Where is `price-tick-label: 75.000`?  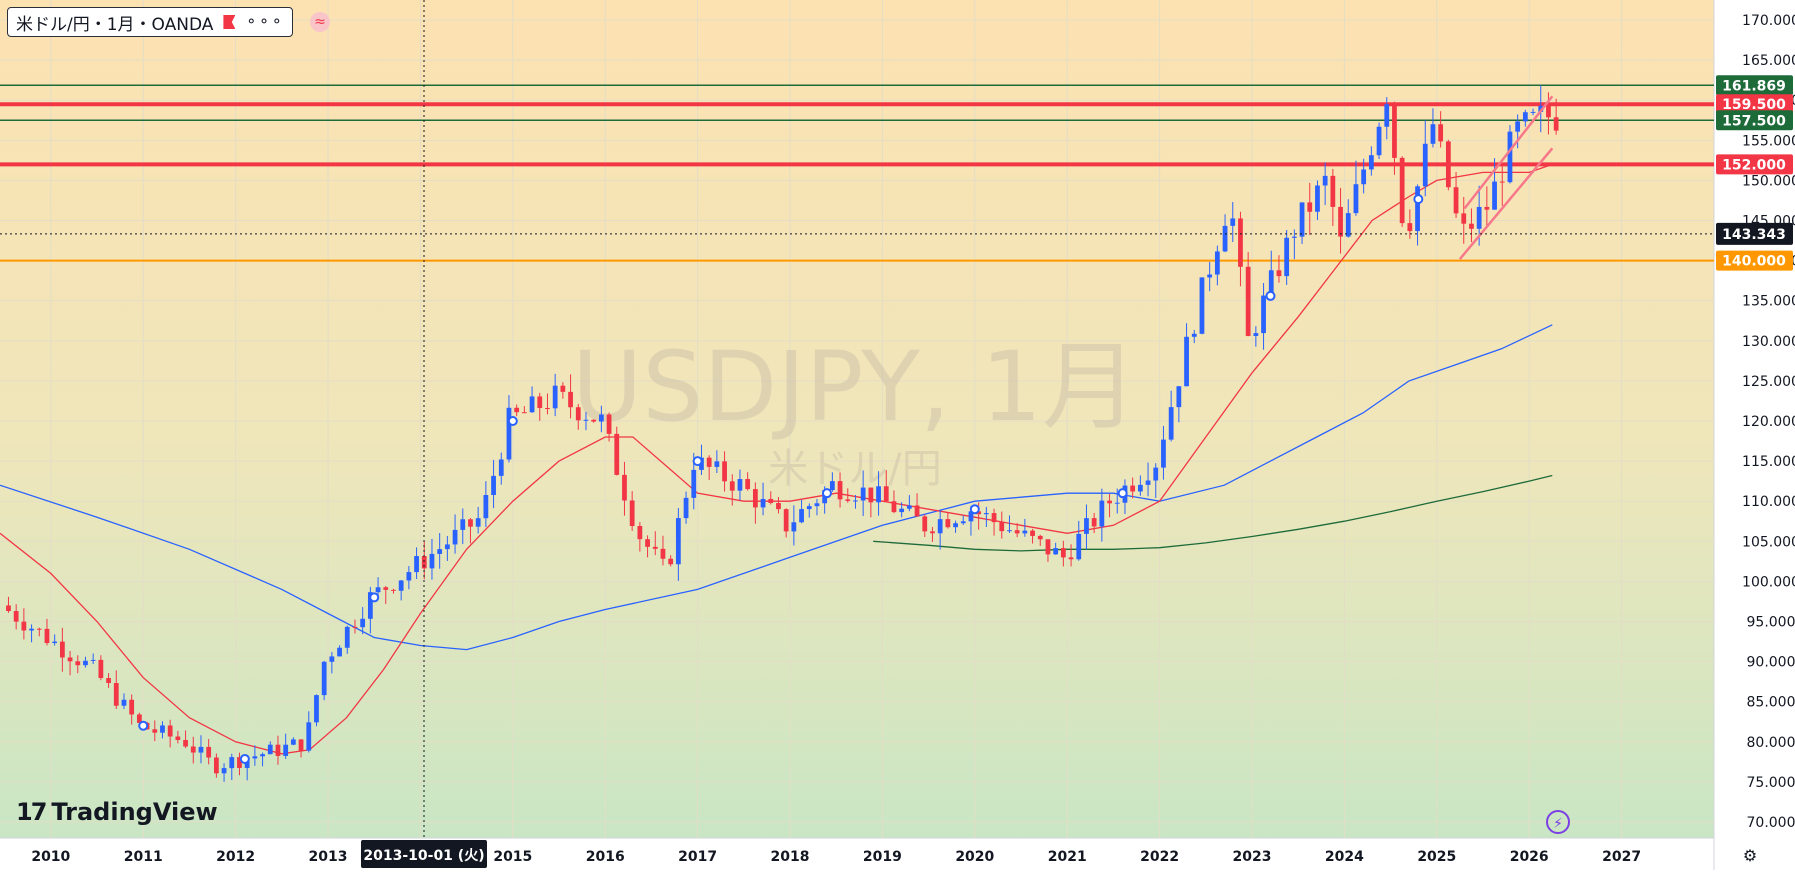
price-tick-label: 75.000 is located at coordinates (1771, 783).